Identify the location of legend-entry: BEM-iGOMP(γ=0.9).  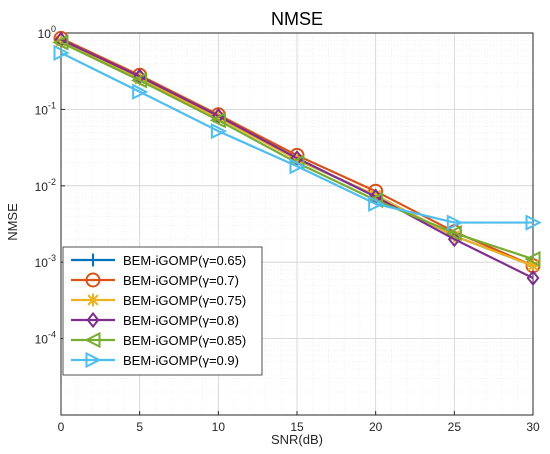
(155, 360).